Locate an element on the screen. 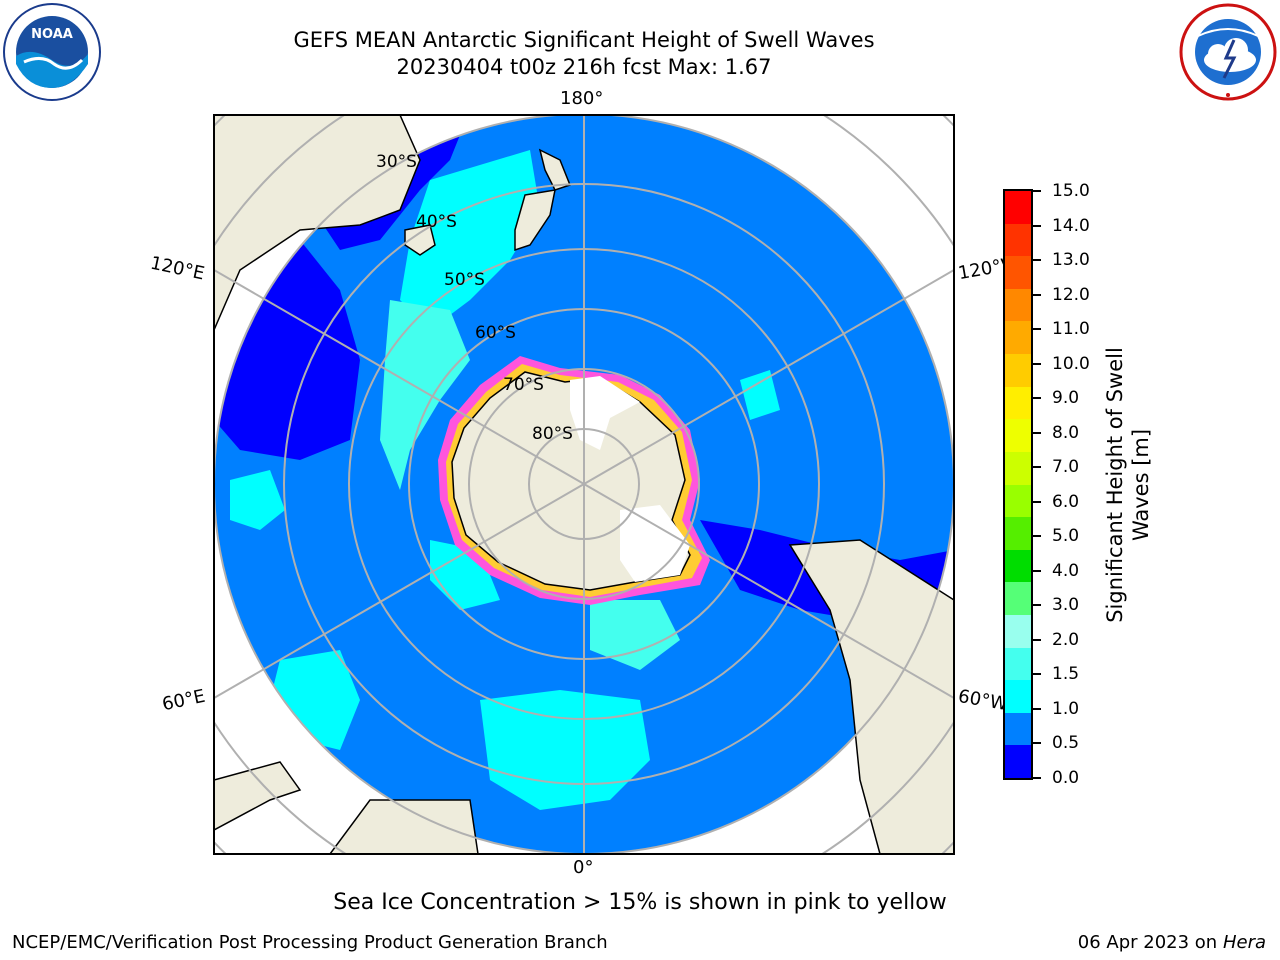  lon-label-180: 180° is located at coordinates (582, 98).